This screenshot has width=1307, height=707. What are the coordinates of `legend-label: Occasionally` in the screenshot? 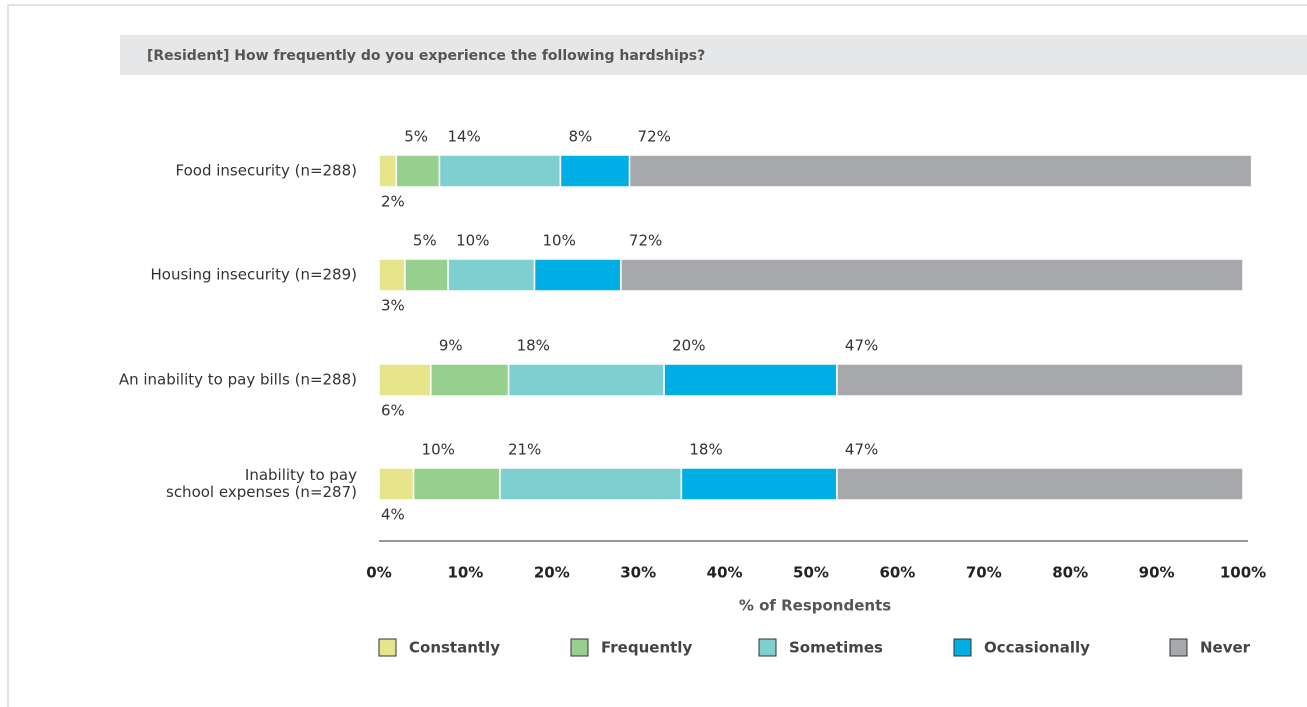 It's located at (1037, 648).